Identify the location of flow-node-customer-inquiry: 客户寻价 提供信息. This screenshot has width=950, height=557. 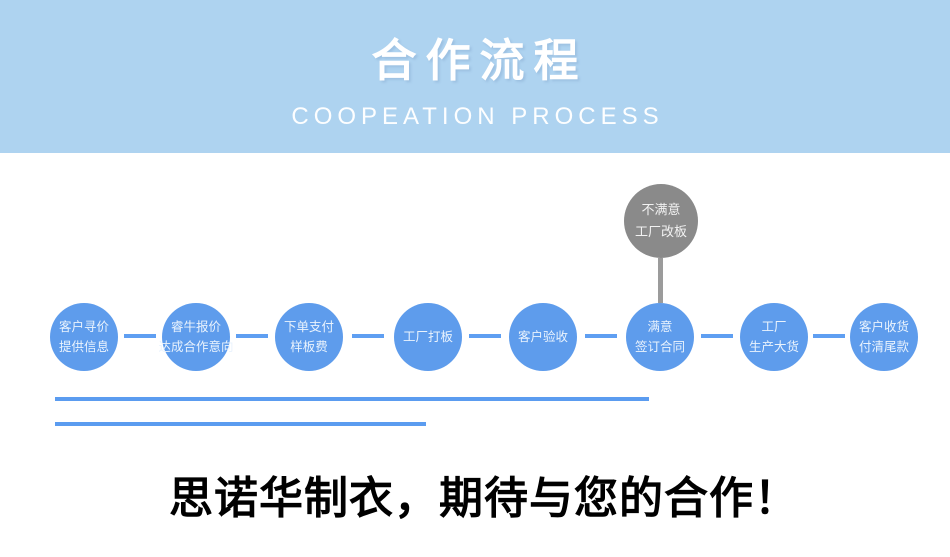
(84, 337).